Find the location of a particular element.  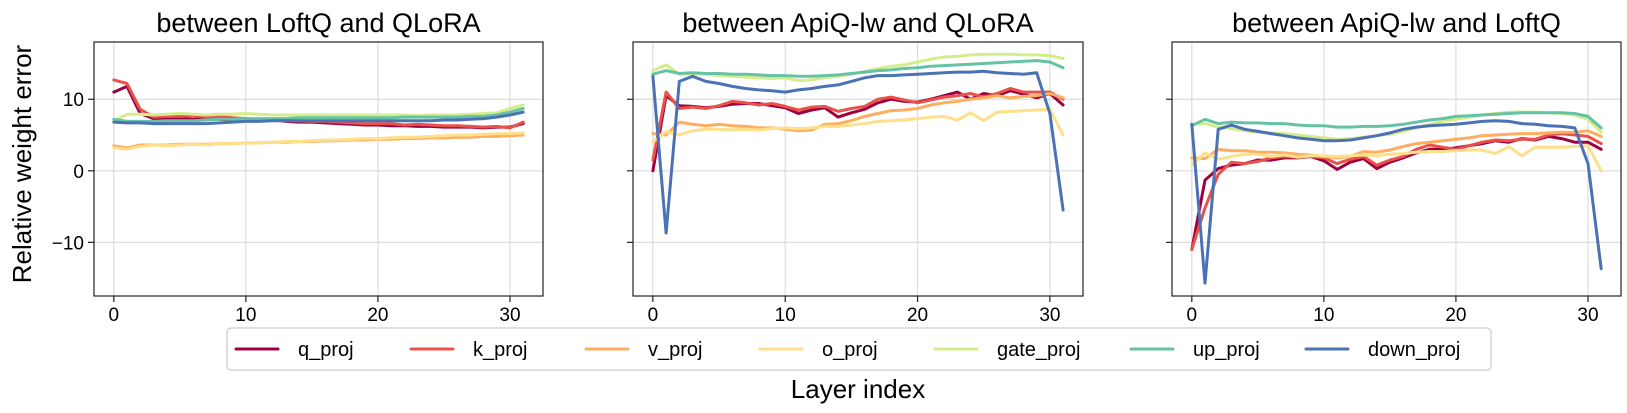

legend-item-down-proj: down_proj is located at coordinates (1382, 350).